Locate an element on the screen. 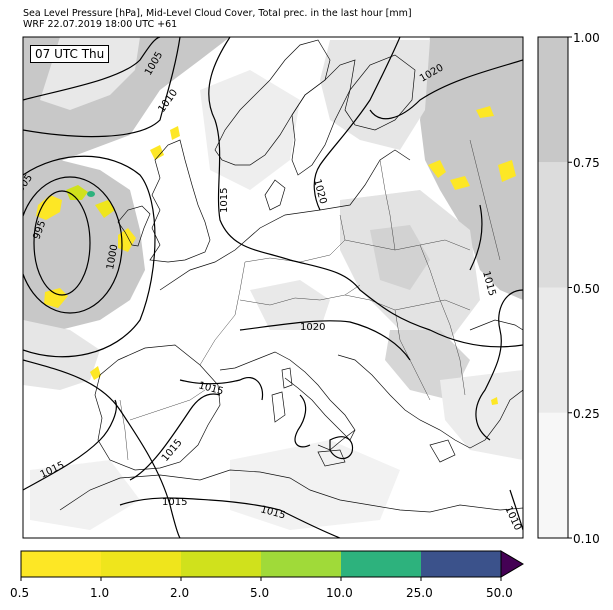  isobar-label-1020-alps: 1020 is located at coordinates (312, 327).